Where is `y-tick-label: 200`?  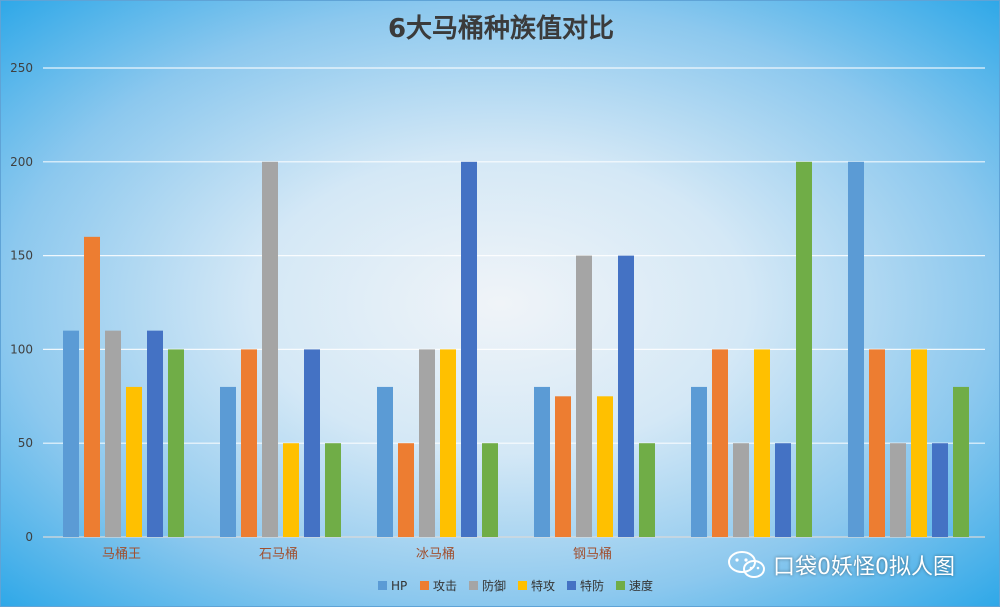
y-tick-label: 200 is located at coordinates (21, 162).